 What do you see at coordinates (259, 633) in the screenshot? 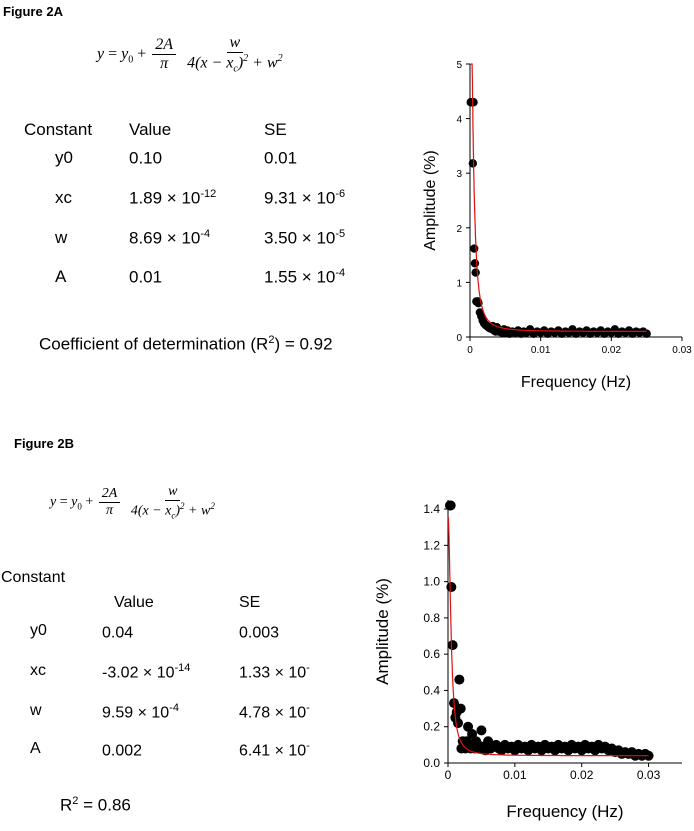
I see `row-se: 0.003` at bounding box center [259, 633].